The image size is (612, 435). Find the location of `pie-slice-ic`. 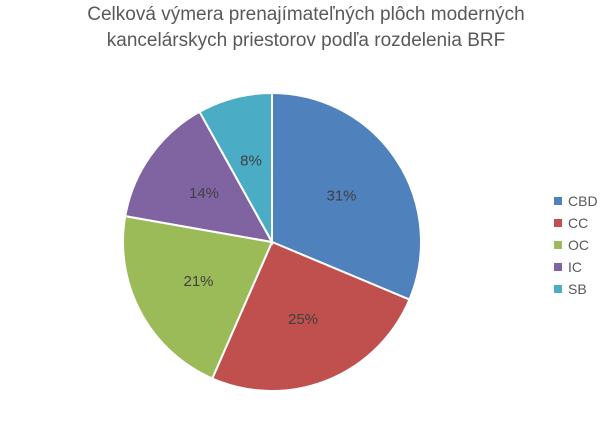

pie-slice-ic is located at coordinates (199, 177).